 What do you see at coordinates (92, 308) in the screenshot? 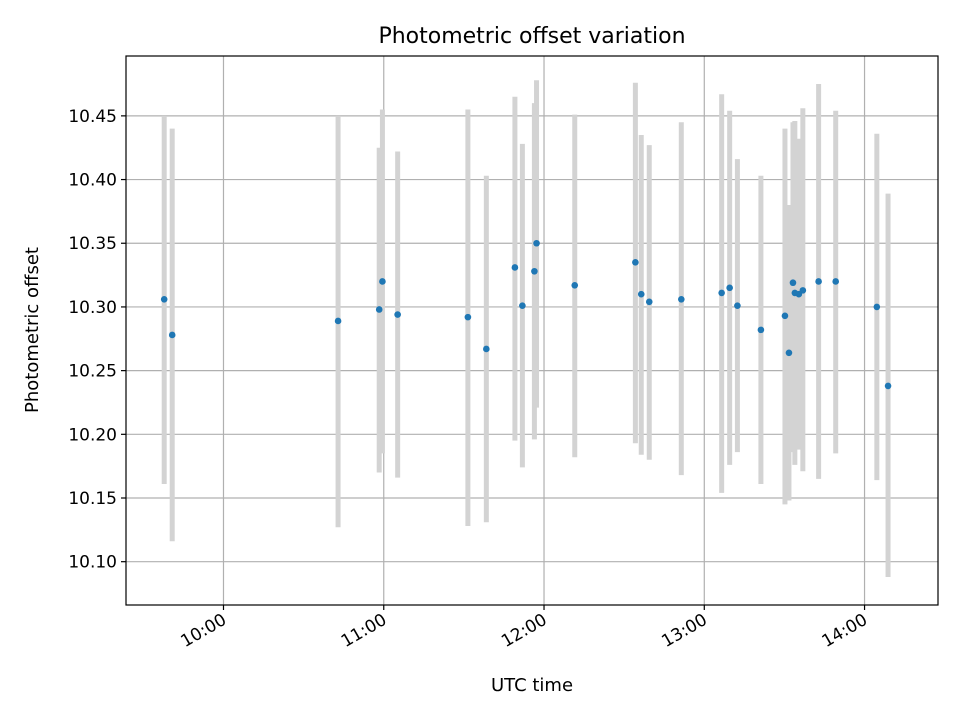
I see `y-tick-label: 10.30` at bounding box center [92, 308].